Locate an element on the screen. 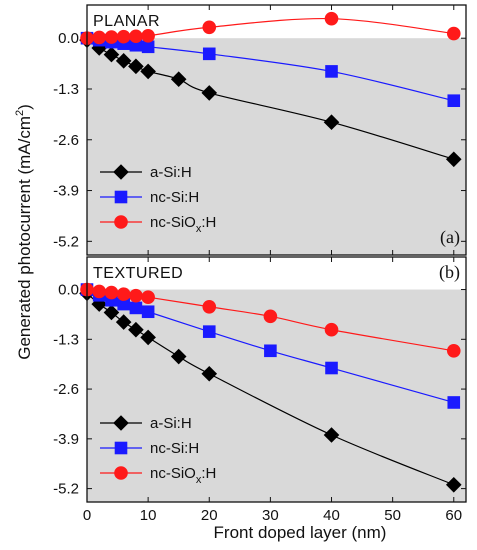 This screenshot has width=477, height=550. x-tick-label: 30 is located at coordinates (270, 515).